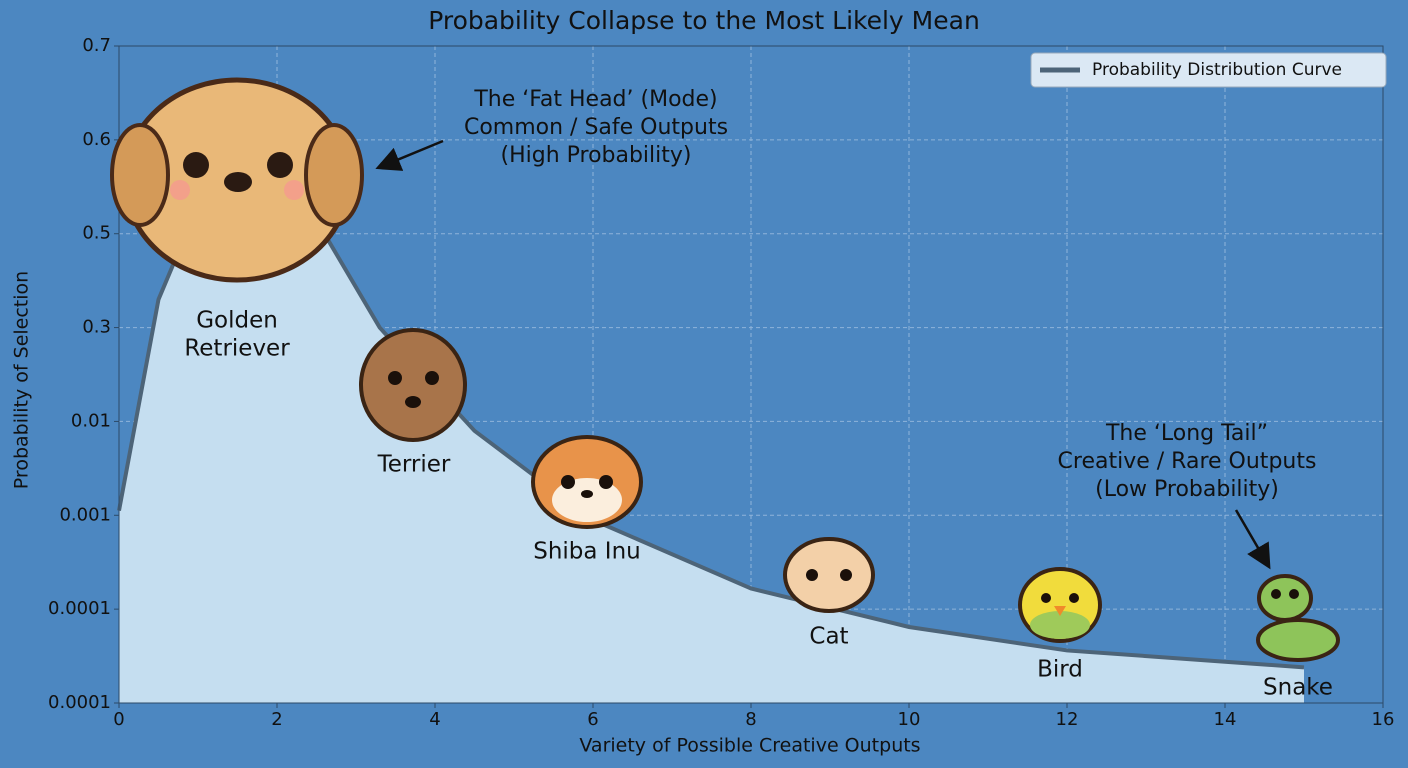 Image resolution: width=1408 pixels, height=768 pixels. Describe the element at coordinates (595, 155) in the screenshot. I see `annotation: (High Probability)` at that location.